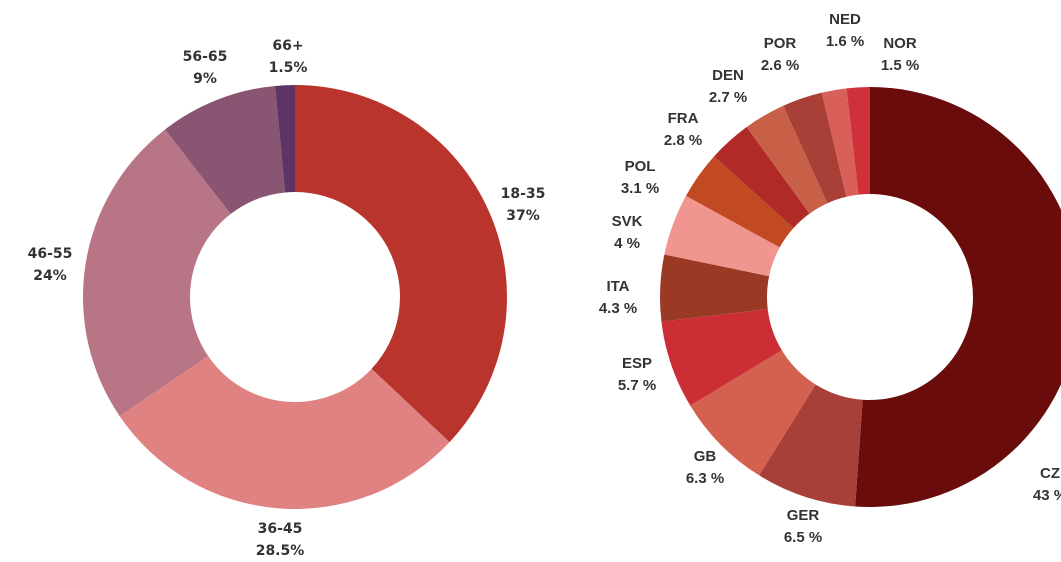 This screenshot has height=562, width=1061. Describe the element at coordinates (637, 385) in the screenshot. I see `value-label: 5.7 %` at that location.